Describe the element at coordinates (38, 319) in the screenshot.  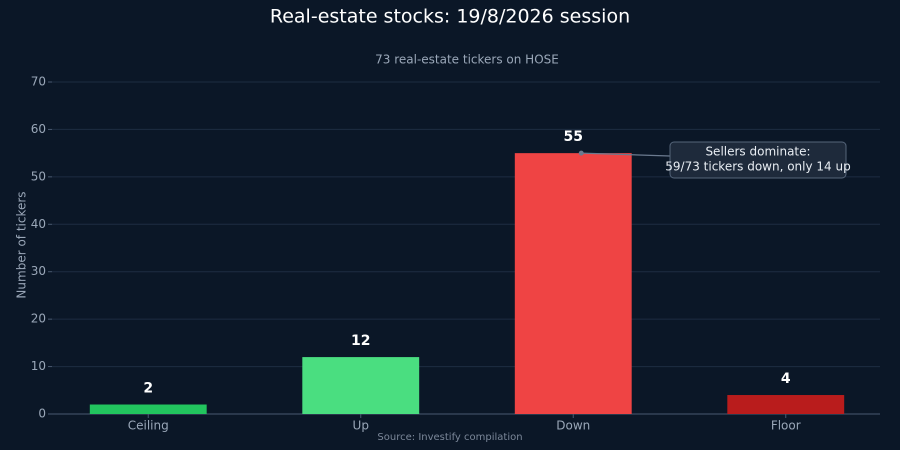
I see `y-tick-label: 20` at that location.